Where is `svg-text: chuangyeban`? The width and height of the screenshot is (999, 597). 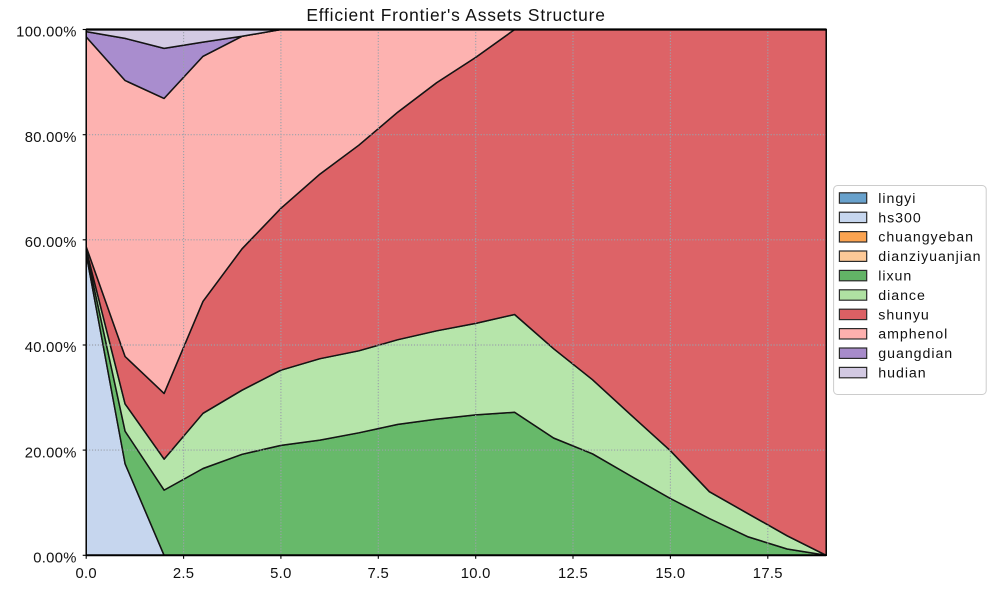 svg-text: chuangyeban is located at coordinates (926, 238).